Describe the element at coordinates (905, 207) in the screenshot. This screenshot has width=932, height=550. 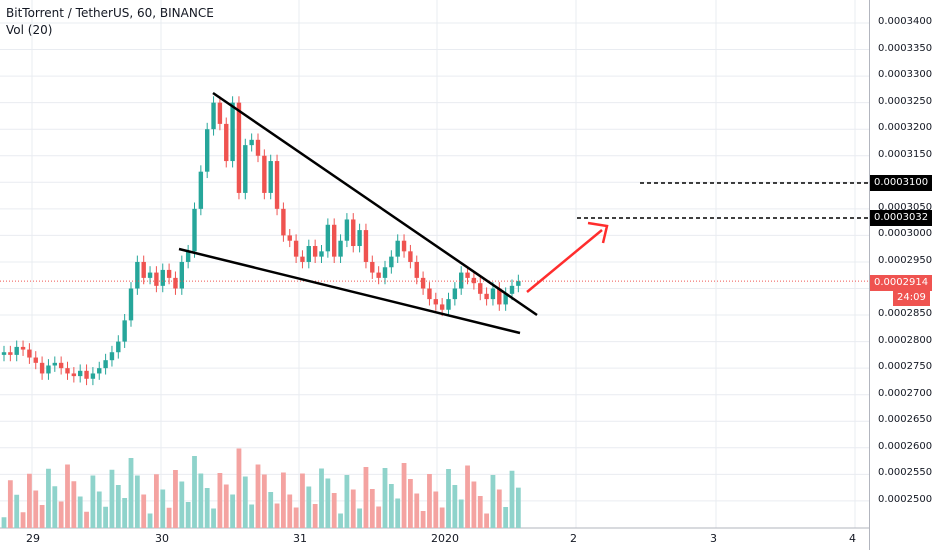
I see `price-tick-label: 0.0003050` at that location.